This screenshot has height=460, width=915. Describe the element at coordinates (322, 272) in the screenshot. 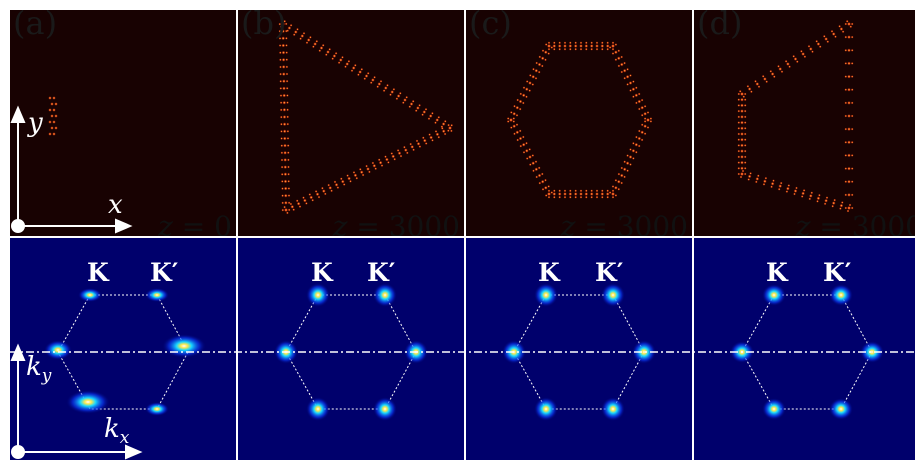

I see `valley-K-b: K` at that location.